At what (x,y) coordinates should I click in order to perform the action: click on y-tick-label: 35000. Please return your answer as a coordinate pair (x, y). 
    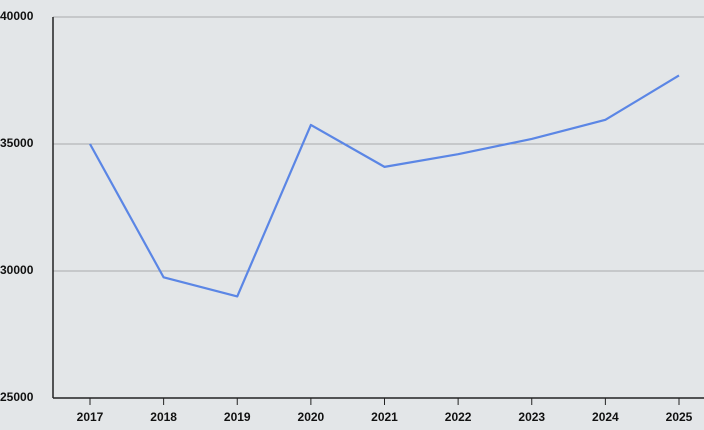
    Looking at the image, I should click on (17, 143).